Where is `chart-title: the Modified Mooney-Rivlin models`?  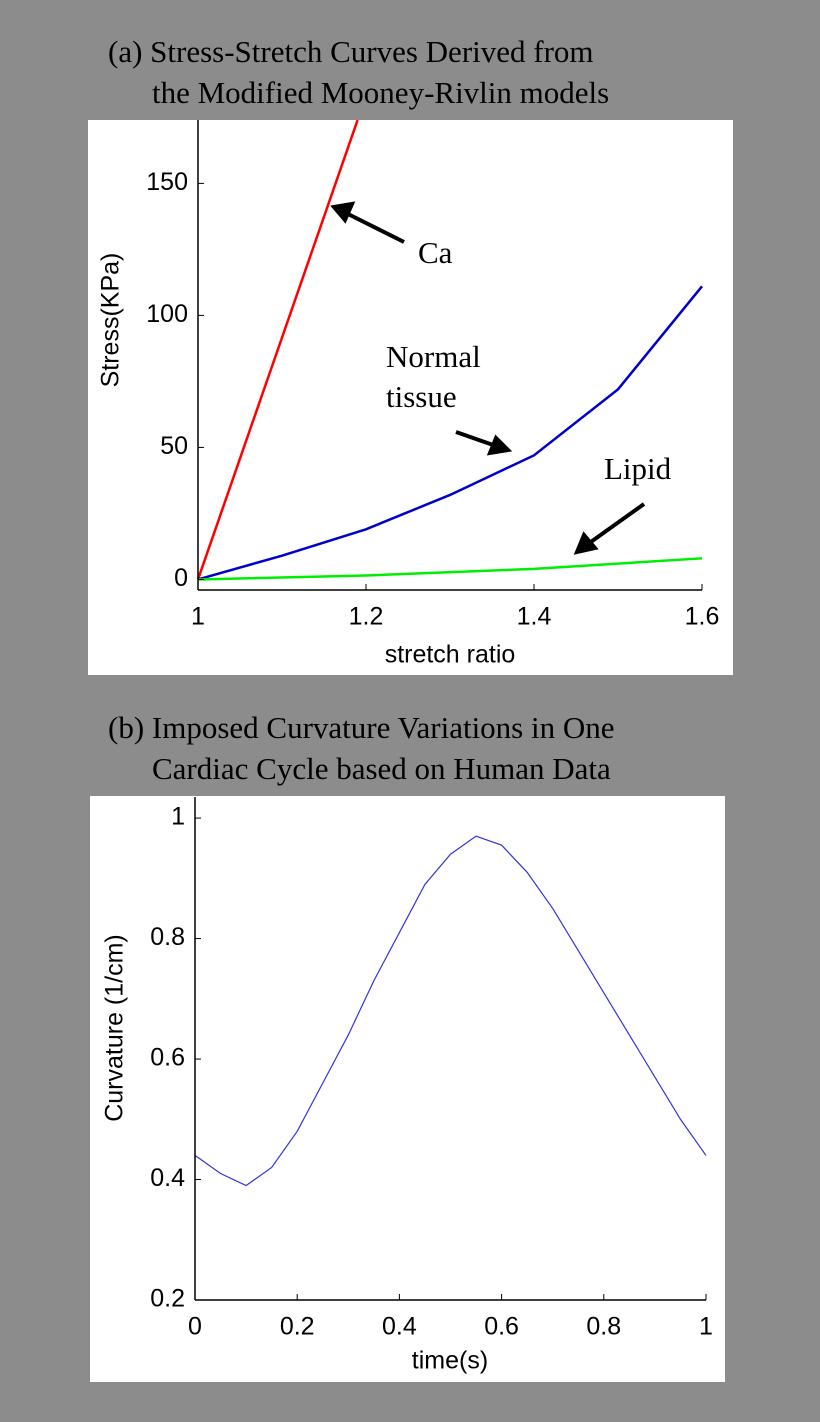 chart-title: the Modified Mooney-Rivlin models is located at coordinates (380, 92).